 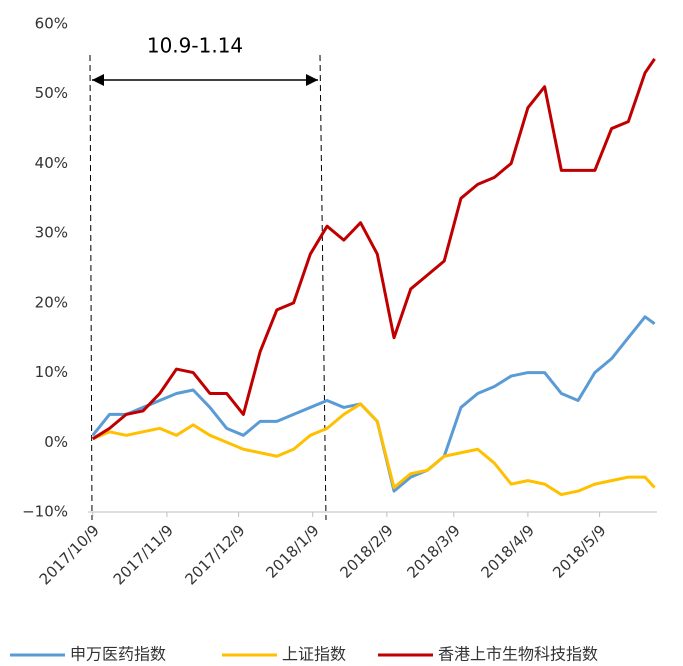 I want to click on y-tick-label: 10%, so click(x=51, y=372).